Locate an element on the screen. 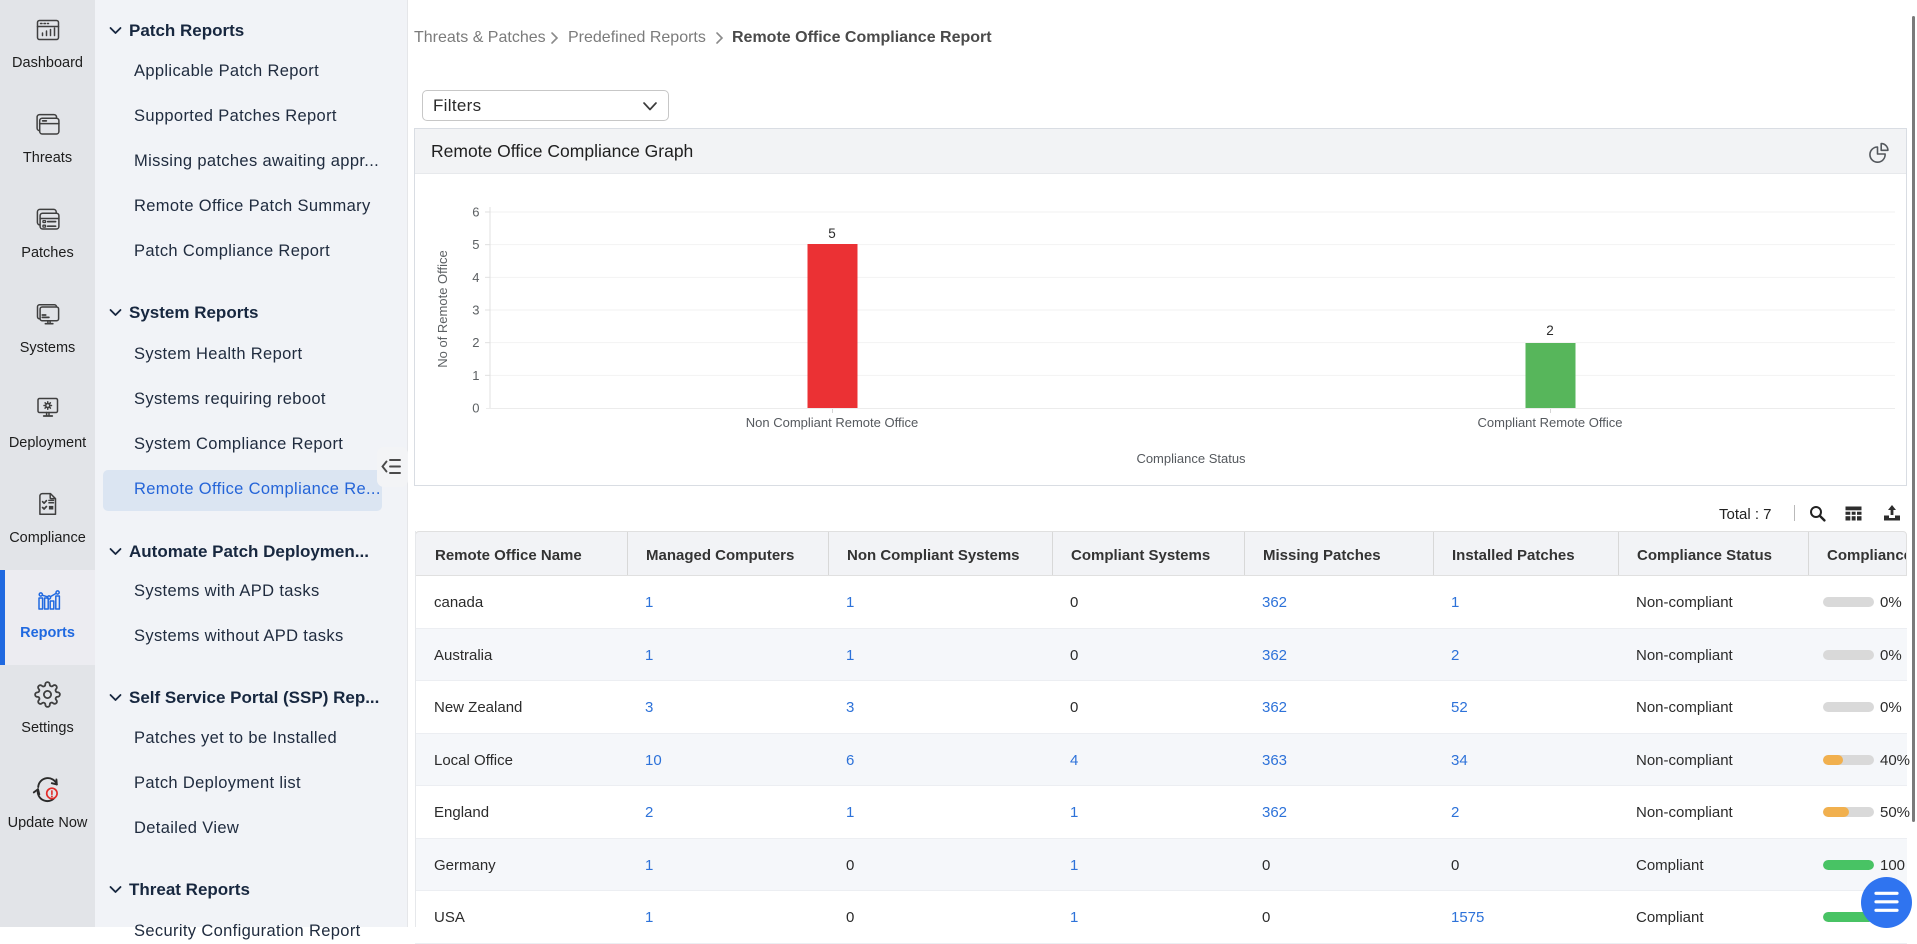  svg-text: 3 is located at coordinates (475, 309).